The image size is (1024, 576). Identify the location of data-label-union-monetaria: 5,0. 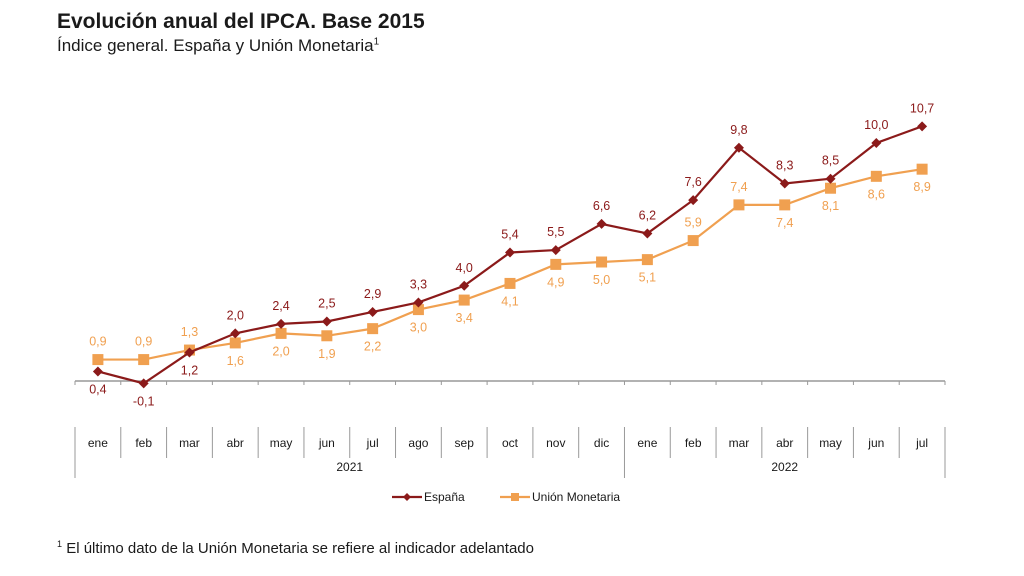
(601, 280).